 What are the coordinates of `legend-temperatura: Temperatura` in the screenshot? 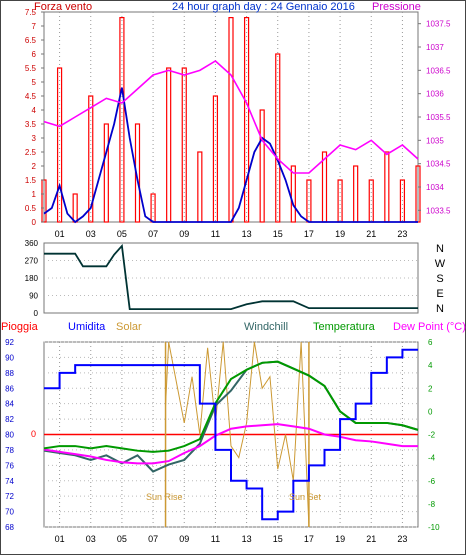 It's located at (344, 327).